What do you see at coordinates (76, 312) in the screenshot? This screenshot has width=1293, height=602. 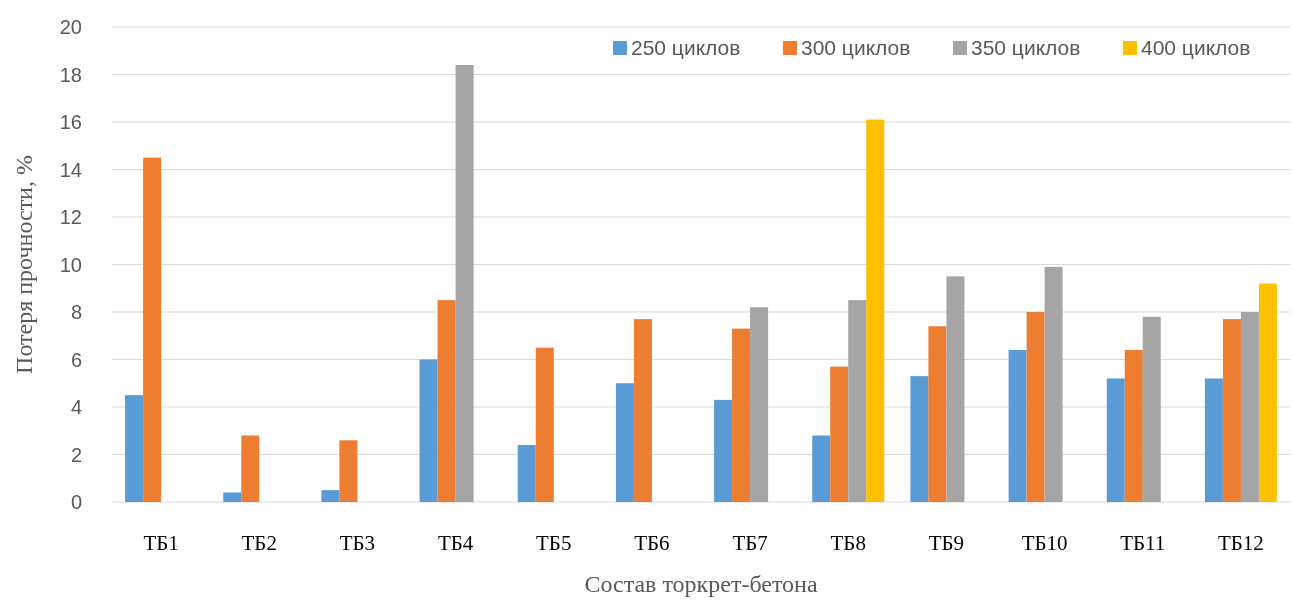 I see `y-tick-label: 8` at bounding box center [76, 312].